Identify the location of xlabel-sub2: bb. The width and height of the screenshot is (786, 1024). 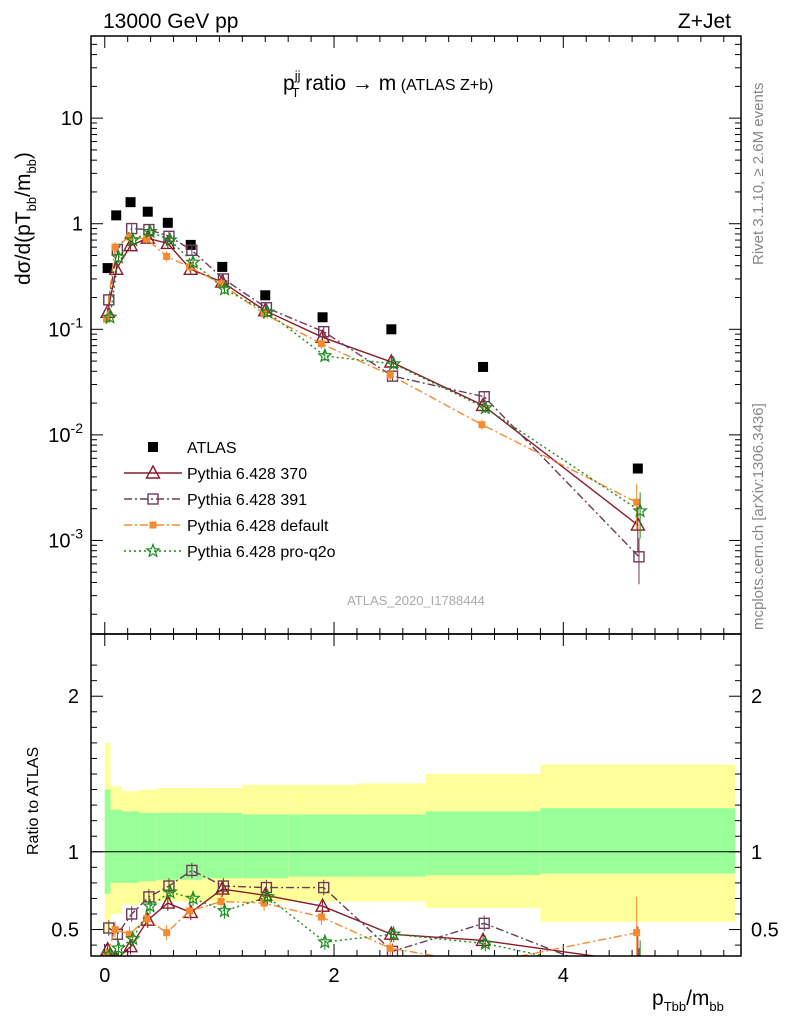
(716, 1006).